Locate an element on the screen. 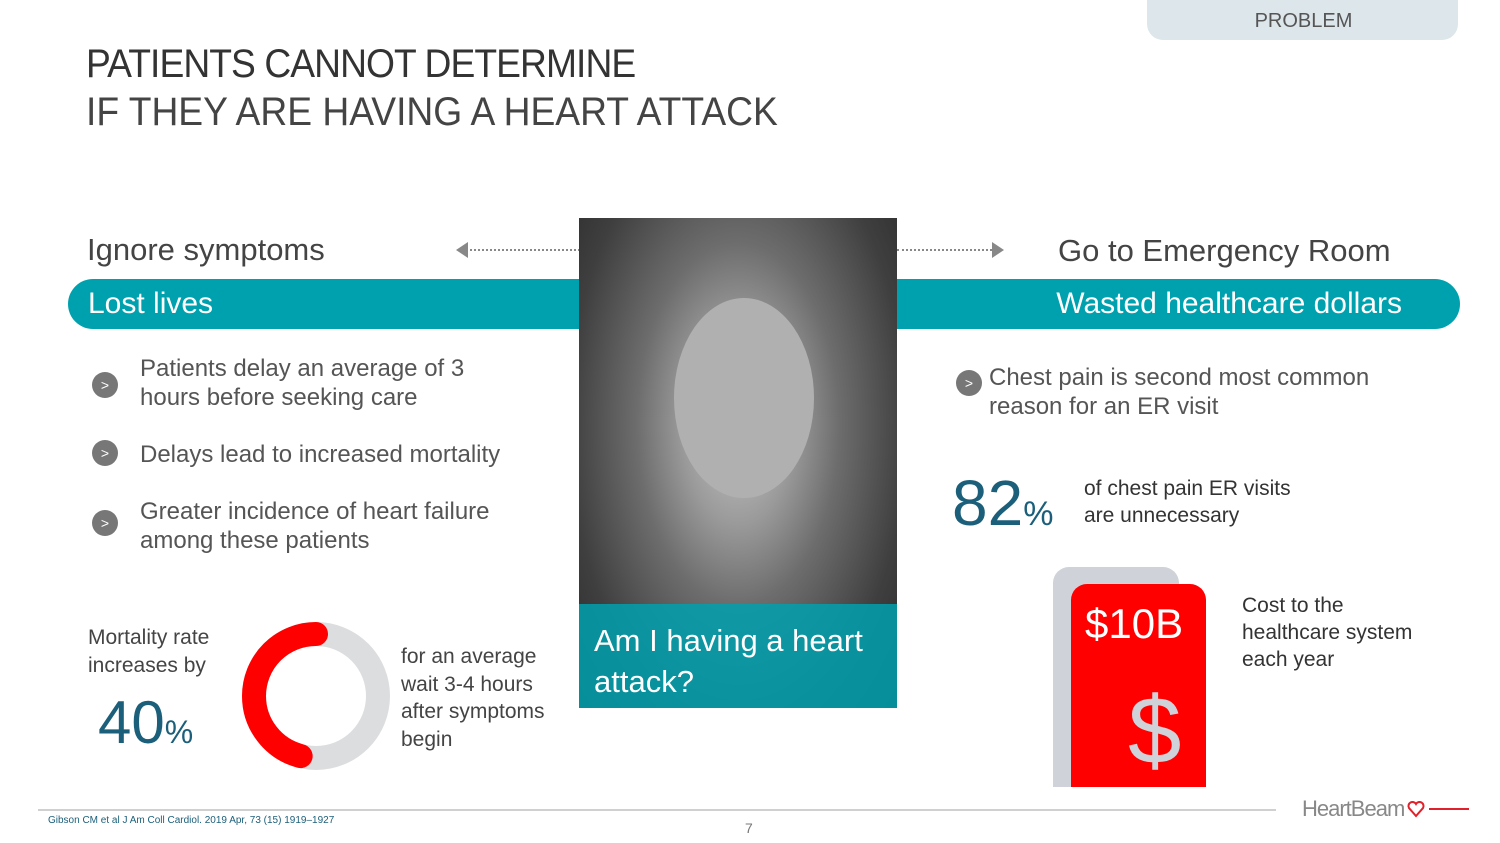  logo-line is located at coordinates (1449, 809).